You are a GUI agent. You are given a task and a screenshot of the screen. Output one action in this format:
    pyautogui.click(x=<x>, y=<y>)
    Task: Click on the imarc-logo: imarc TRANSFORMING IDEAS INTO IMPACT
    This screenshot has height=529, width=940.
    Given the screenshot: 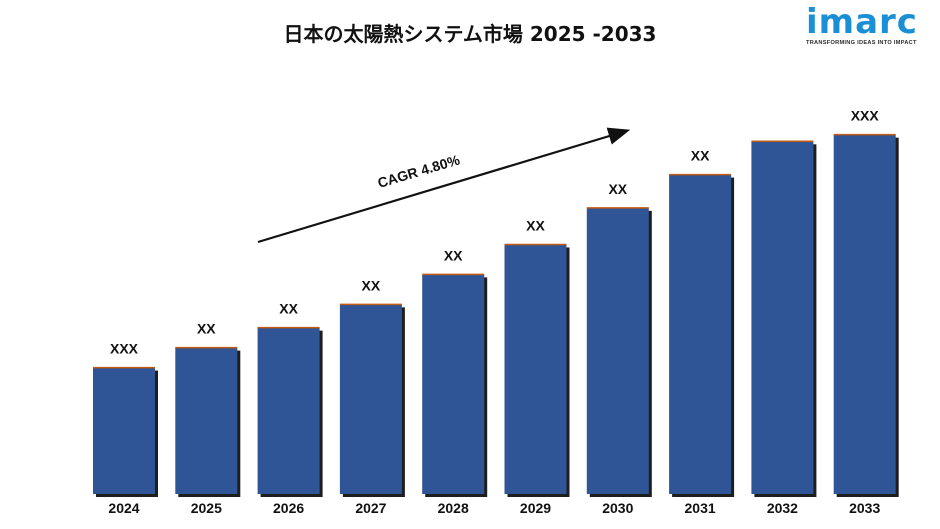 What is the action you would take?
    pyautogui.click(x=871, y=24)
    